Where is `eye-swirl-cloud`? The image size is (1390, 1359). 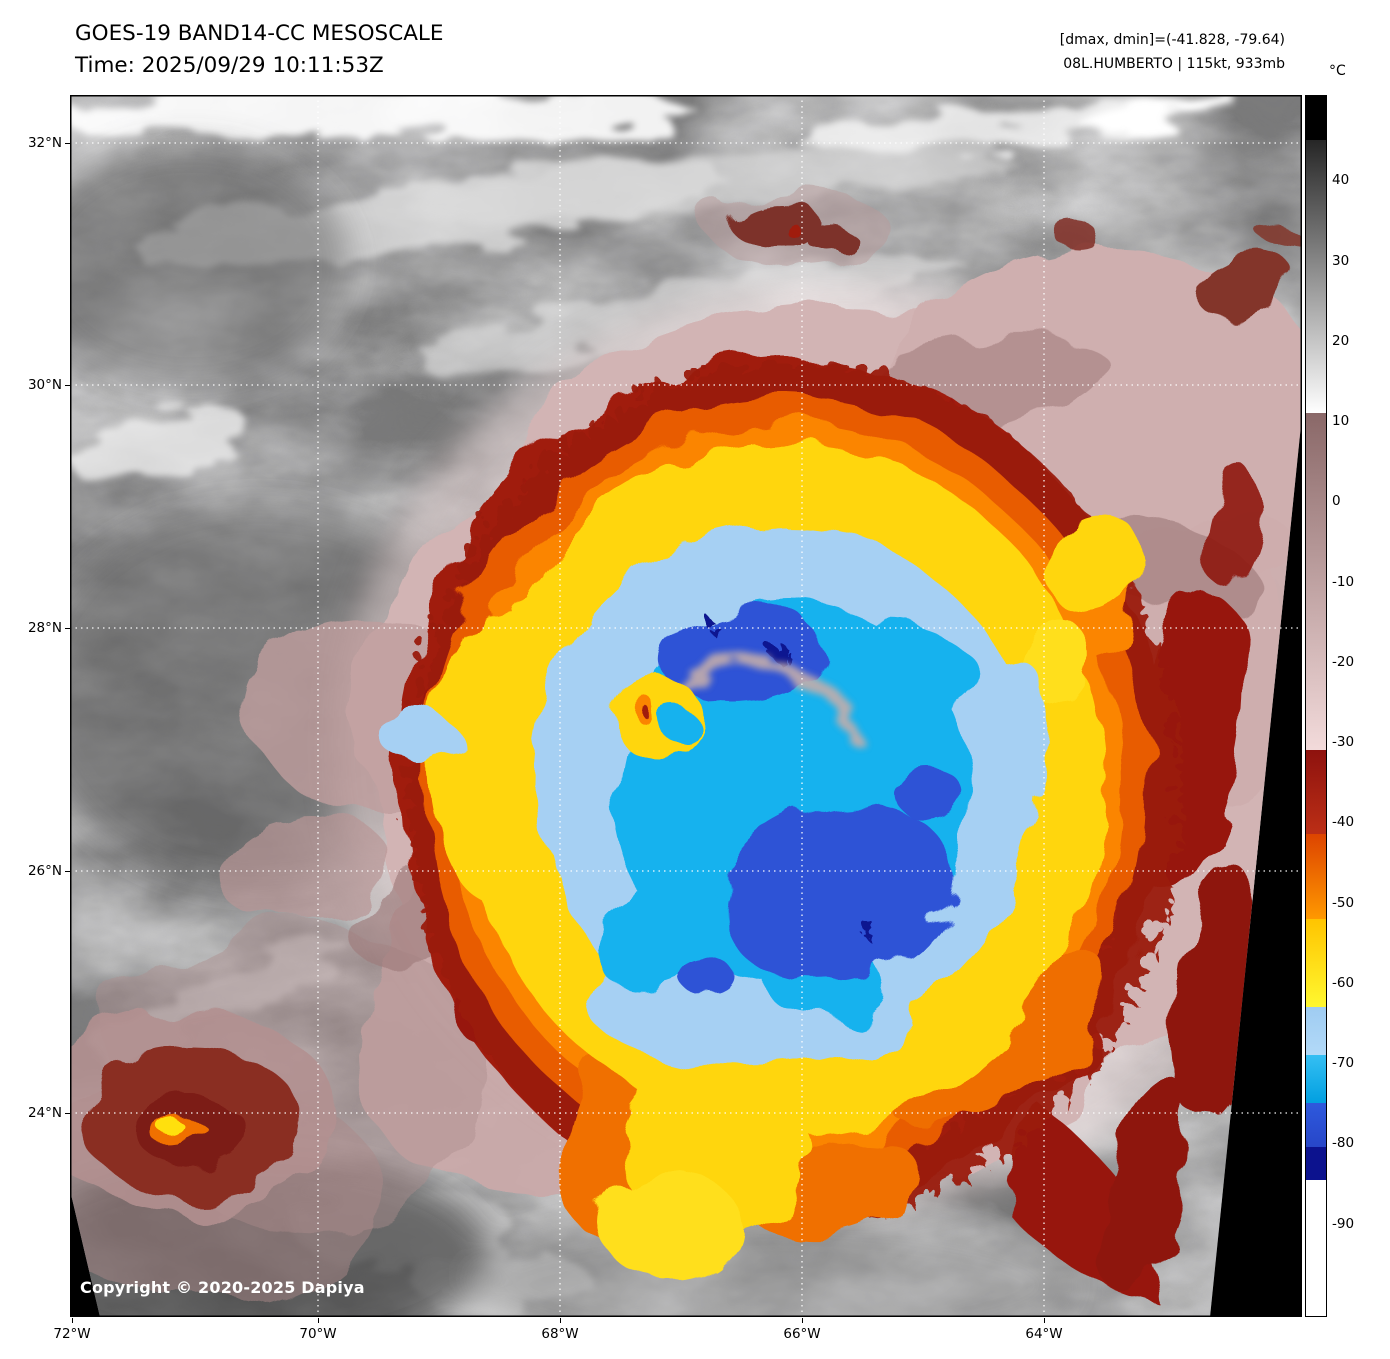
eye-swirl-cloud is located at coordinates (760, 700).